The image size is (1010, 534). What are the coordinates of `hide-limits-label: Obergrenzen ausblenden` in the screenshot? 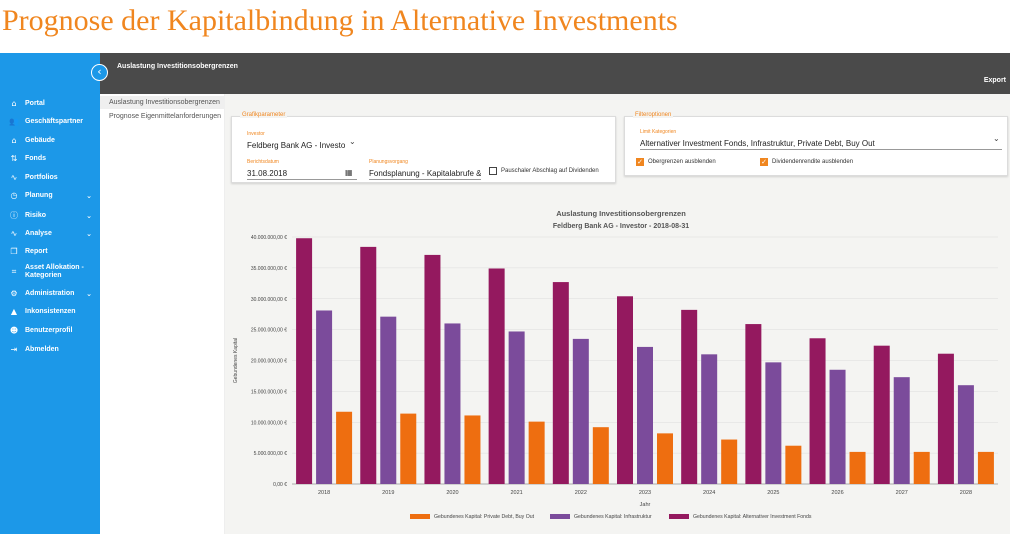 It's located at (682, 162).